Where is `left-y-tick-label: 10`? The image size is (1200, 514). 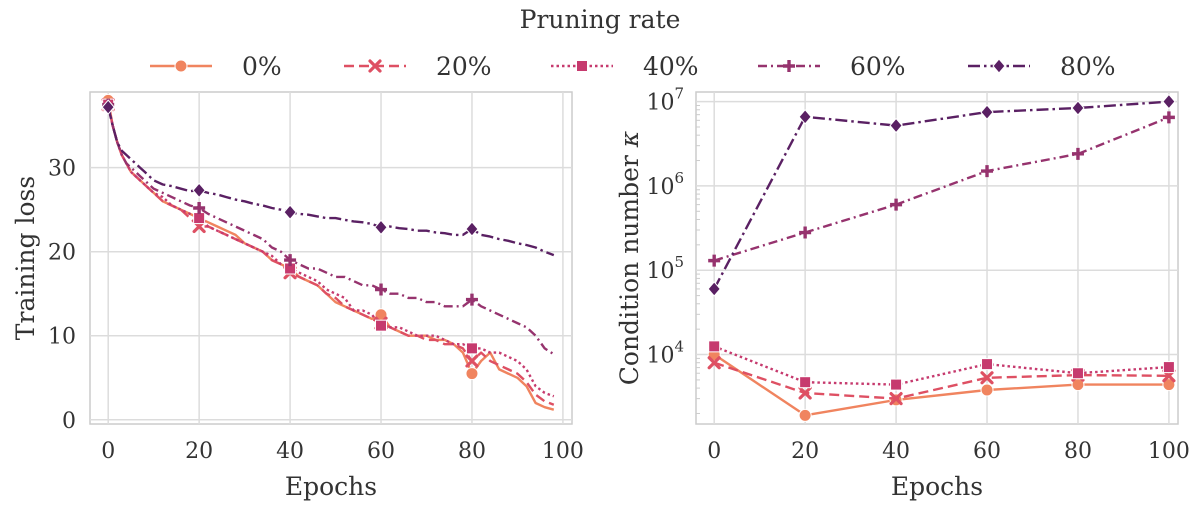 left-y-tick-label: 10 is located at coordinates (62, 337).